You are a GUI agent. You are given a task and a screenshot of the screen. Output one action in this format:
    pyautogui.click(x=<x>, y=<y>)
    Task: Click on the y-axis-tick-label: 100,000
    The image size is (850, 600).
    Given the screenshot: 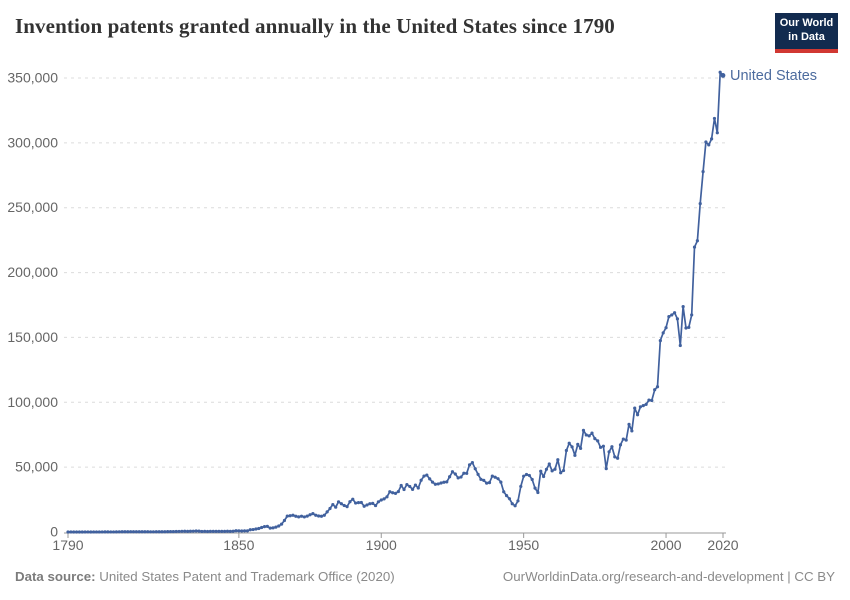 What is the action you would take?
    pyautogui.click(x=32, y=402)
    